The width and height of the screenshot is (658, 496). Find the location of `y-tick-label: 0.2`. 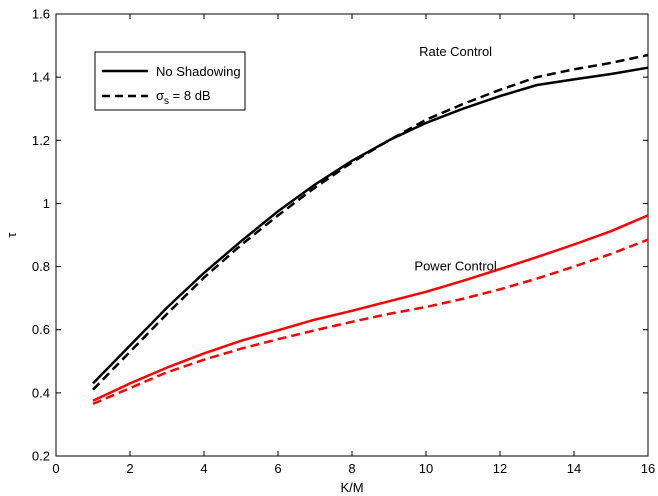

y-tick-label: 0.2 is located at coordinates (41, 456).